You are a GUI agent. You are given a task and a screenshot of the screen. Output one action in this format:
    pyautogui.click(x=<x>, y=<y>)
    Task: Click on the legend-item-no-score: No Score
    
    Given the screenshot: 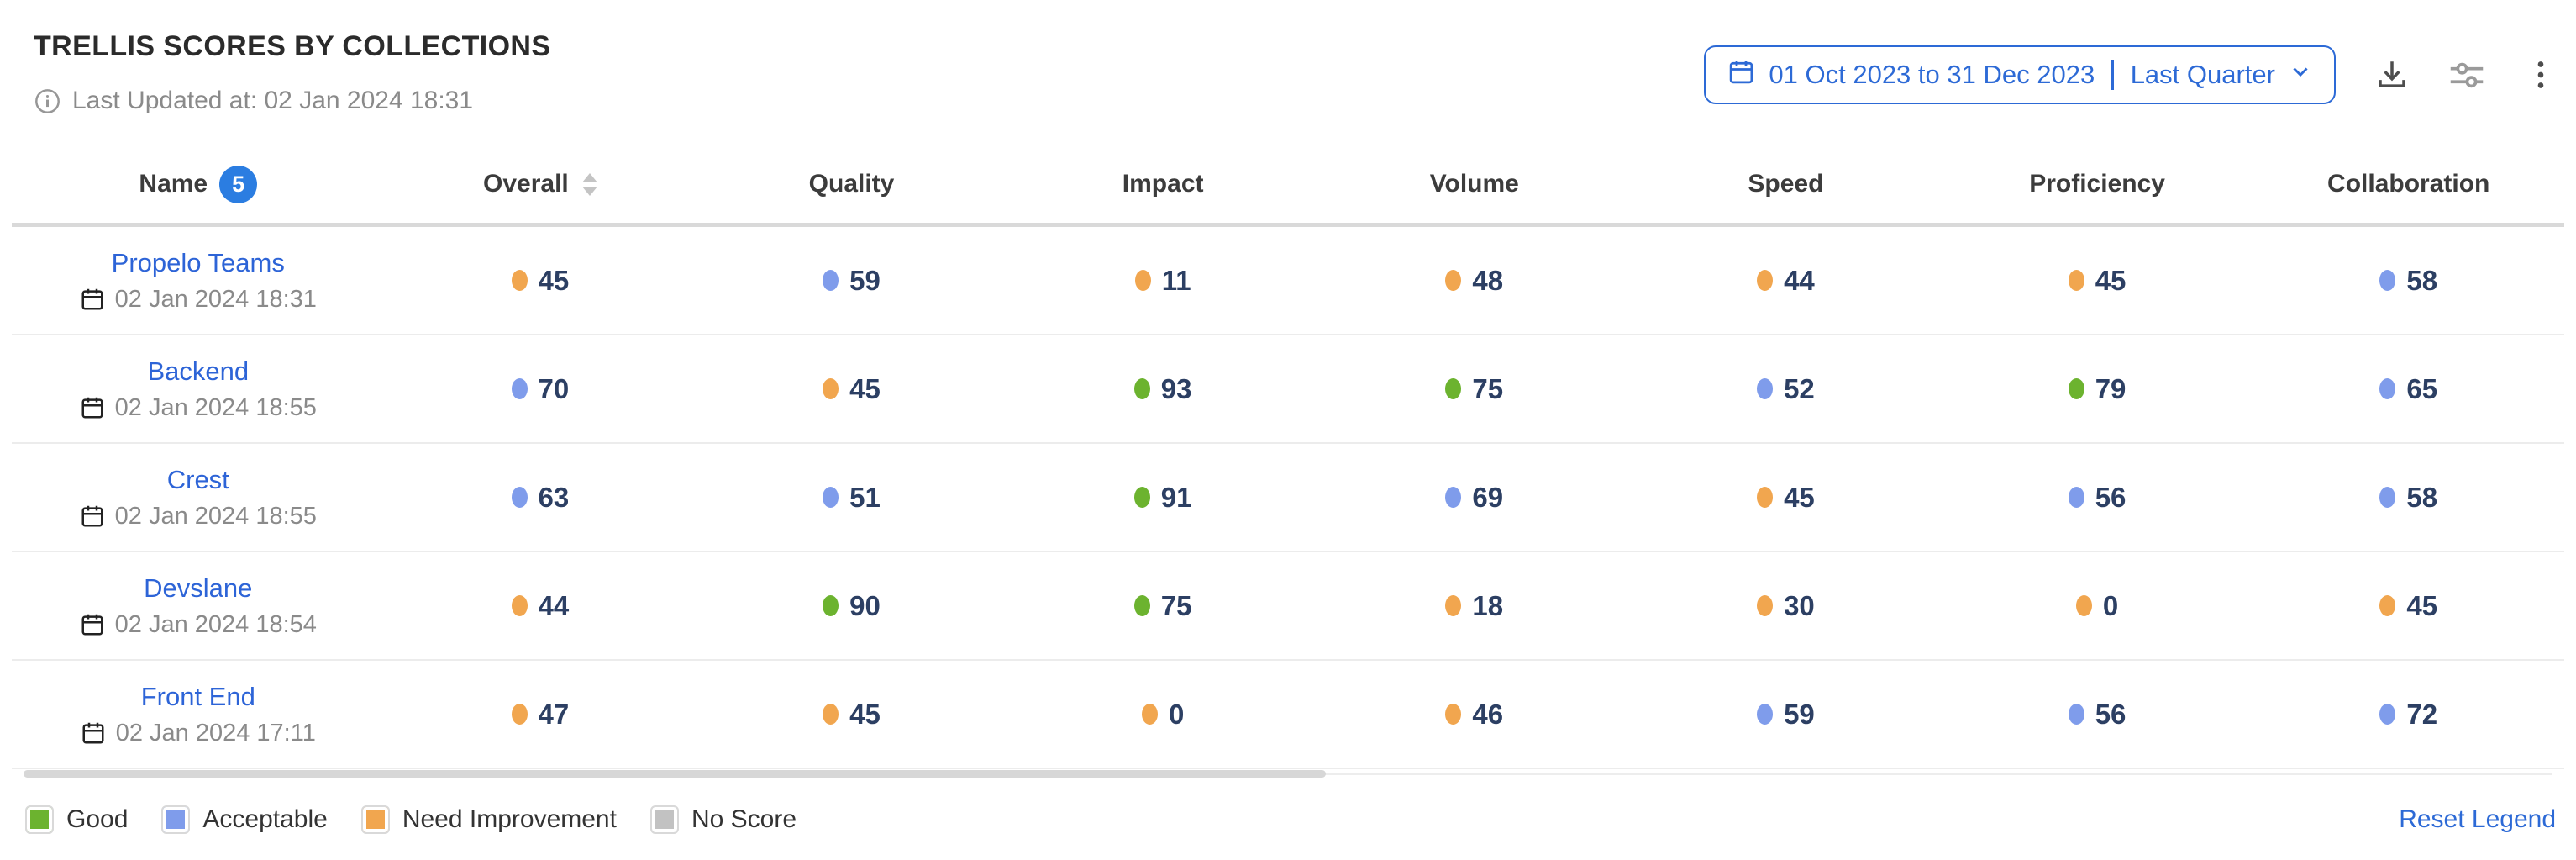 What is the action you would take?
    pyautogui.click(x=723, y=820)
    